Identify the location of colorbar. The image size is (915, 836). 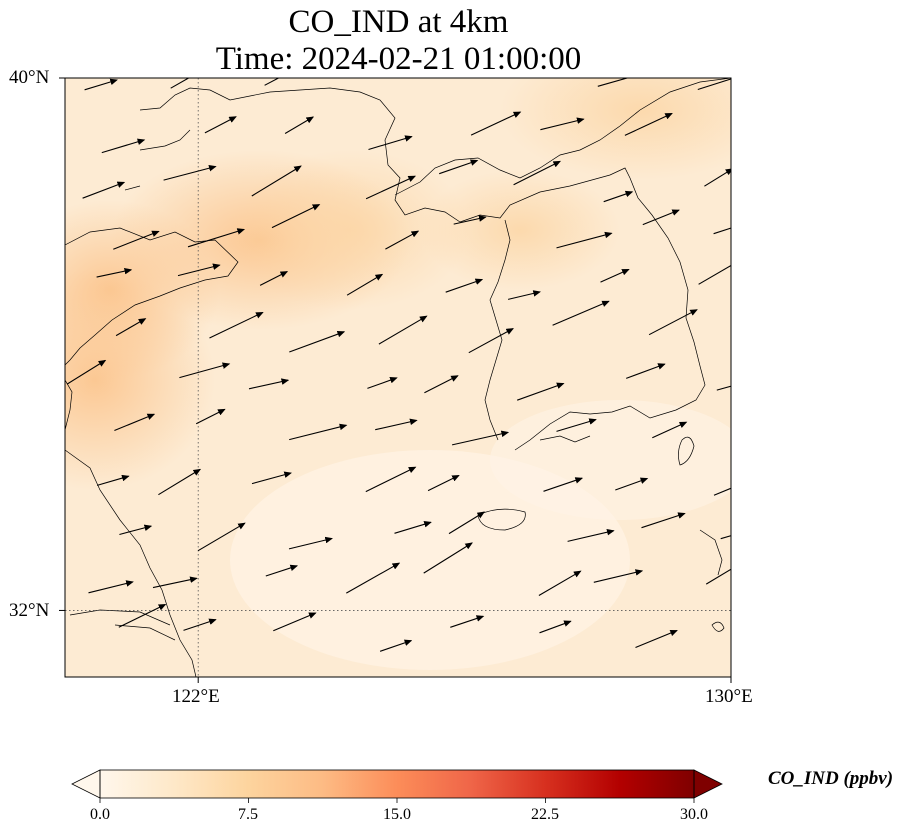
(397, 786).